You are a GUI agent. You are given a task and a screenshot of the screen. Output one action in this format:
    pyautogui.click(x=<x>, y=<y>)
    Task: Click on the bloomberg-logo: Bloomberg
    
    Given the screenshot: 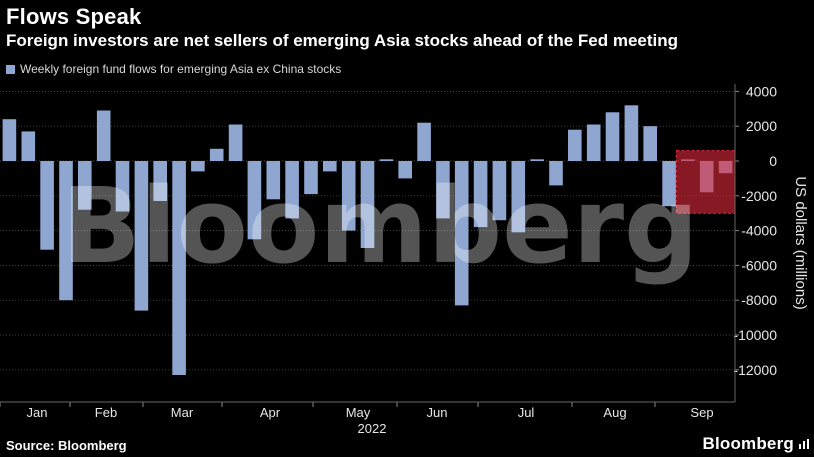 What is the action you would take?
    pyautogui.click(x=748, y=443)
    